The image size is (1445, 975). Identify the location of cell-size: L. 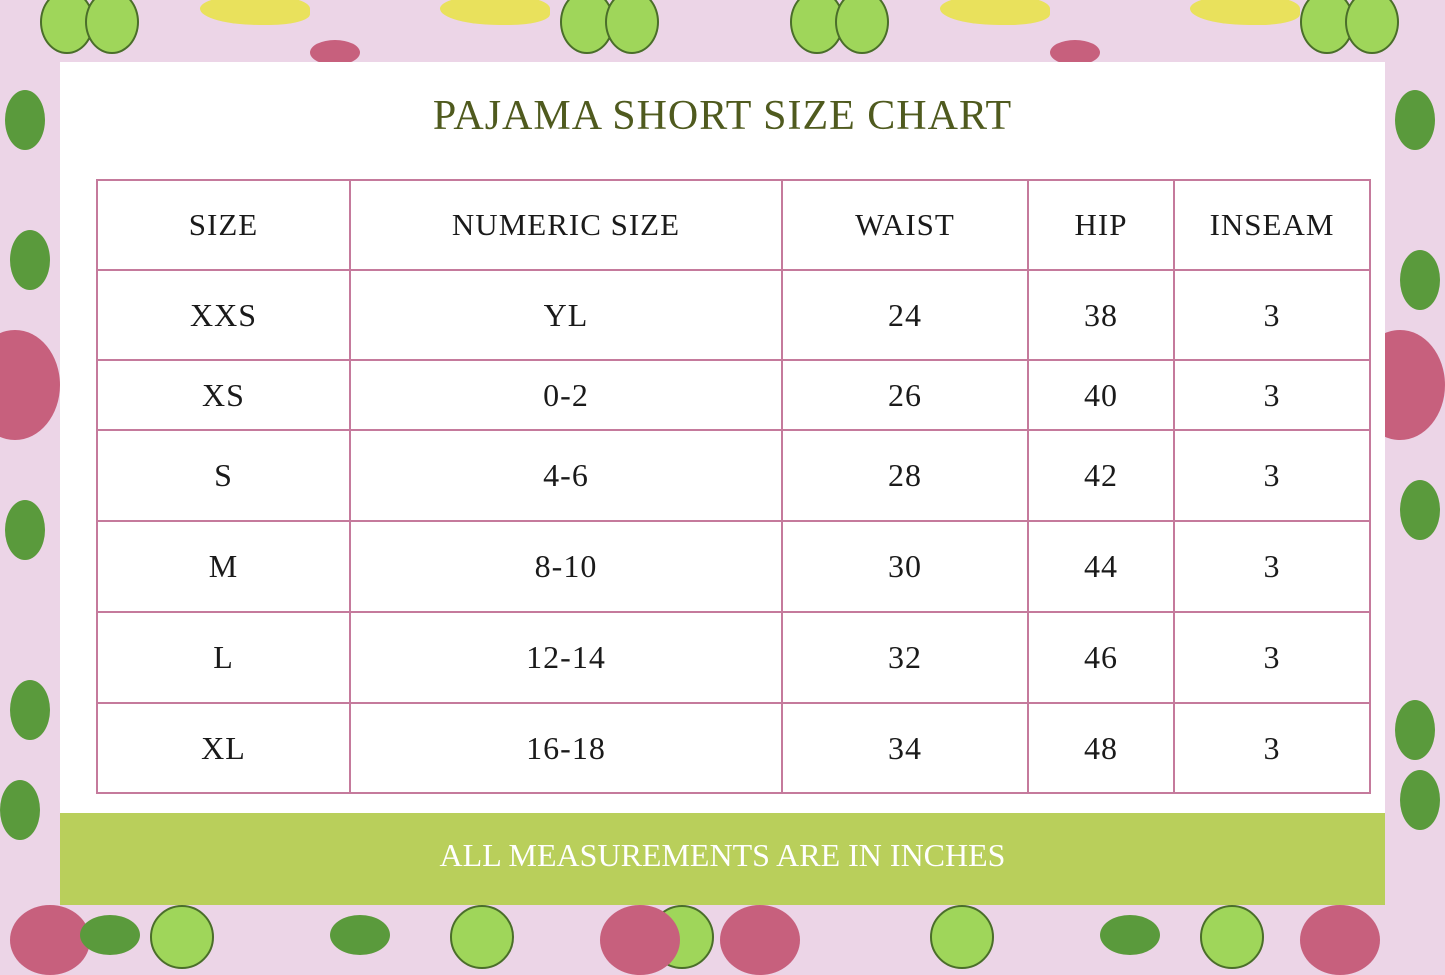
(223, 657).